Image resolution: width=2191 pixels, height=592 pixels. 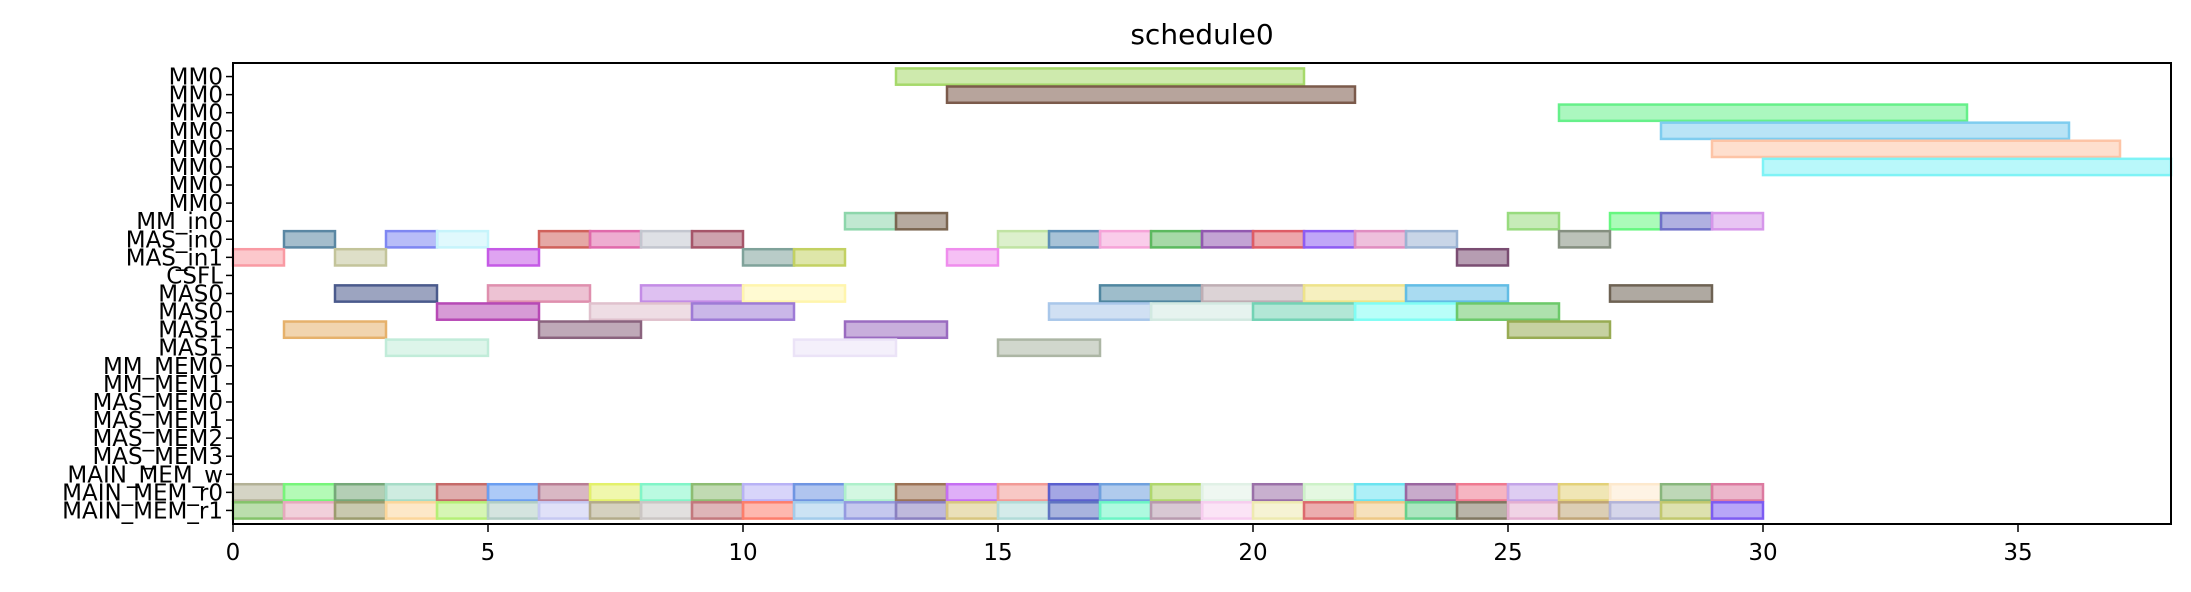 What do you see at coordinates (1507, 553) in the screenshot?
I see `x-tick-label: 25` at bounding box center [1507, 553].